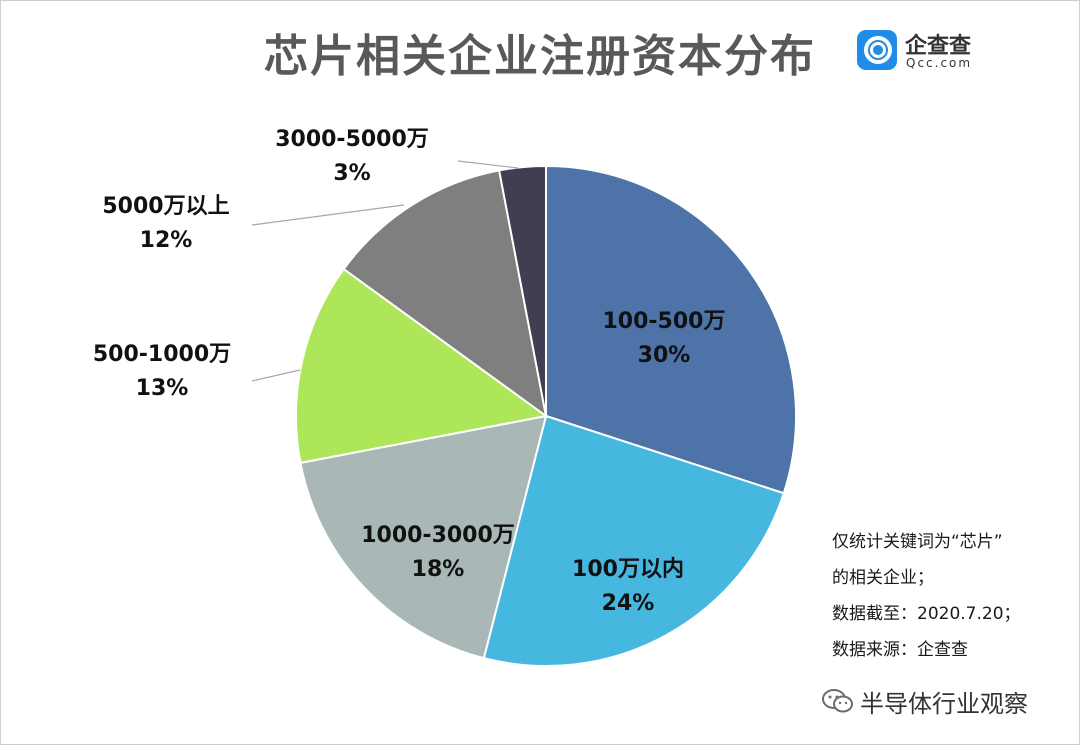  What do you see at coordinates (438, 535) in the screenshot?
I see `slice-1000-3000-label: 1000-3000万` at bounding box center [438, 535].